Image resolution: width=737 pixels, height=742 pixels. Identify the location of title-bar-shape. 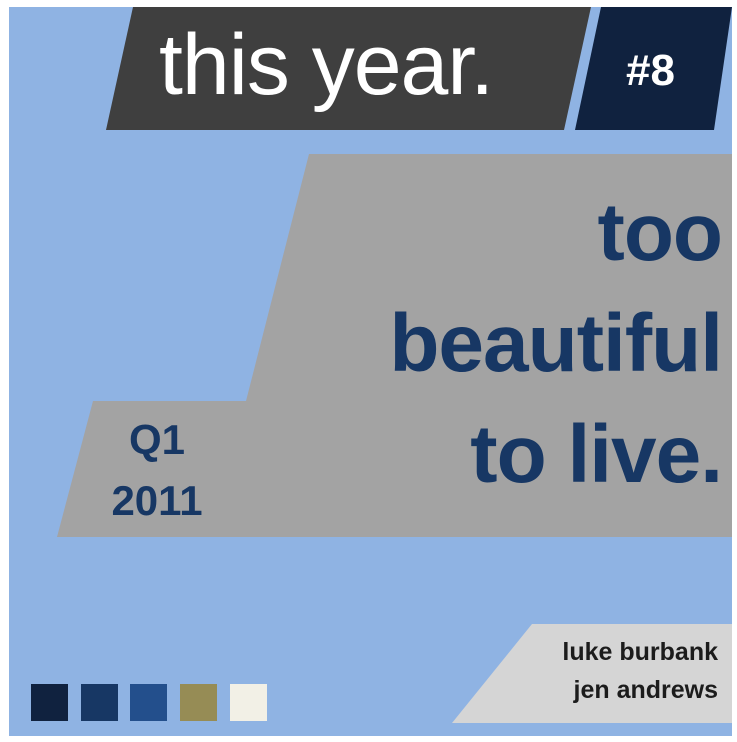
(348, 68).